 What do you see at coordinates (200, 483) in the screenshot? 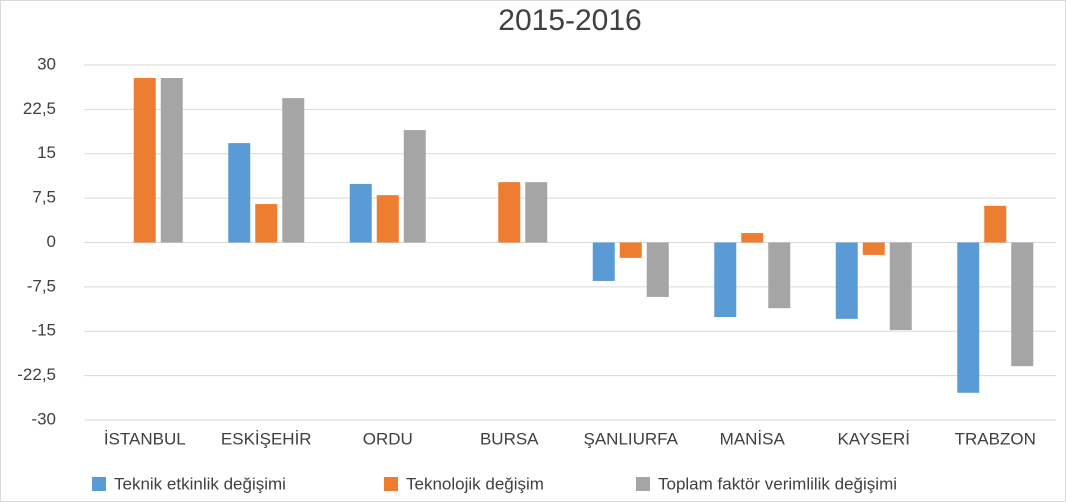
I see `legend-label: Teknik etkinlik değişimi` at bounding box center [200, 483].